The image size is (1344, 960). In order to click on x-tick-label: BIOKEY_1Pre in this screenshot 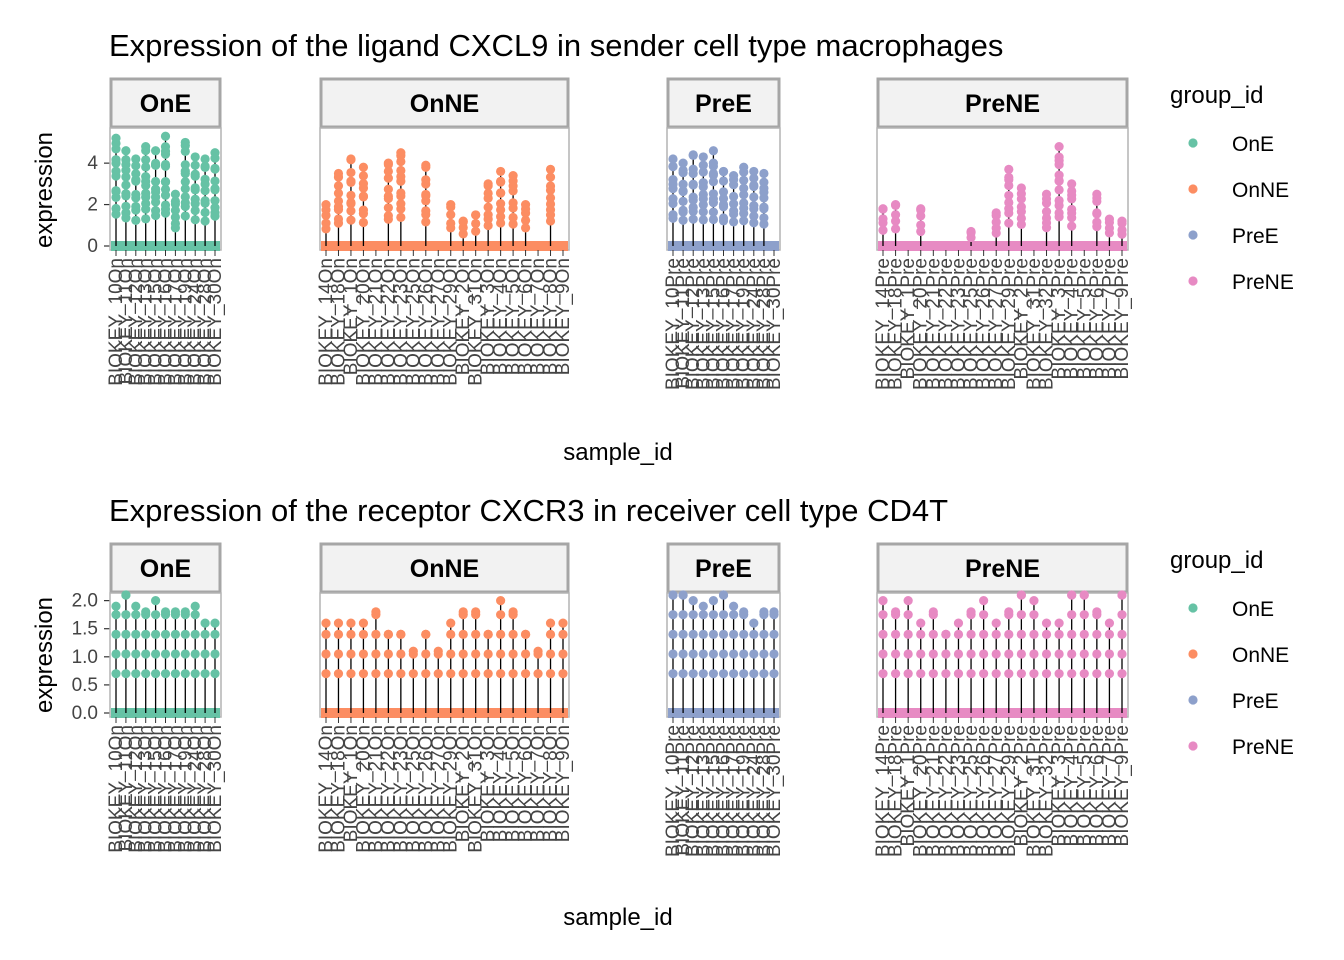, I will do `click(908, 318)`.